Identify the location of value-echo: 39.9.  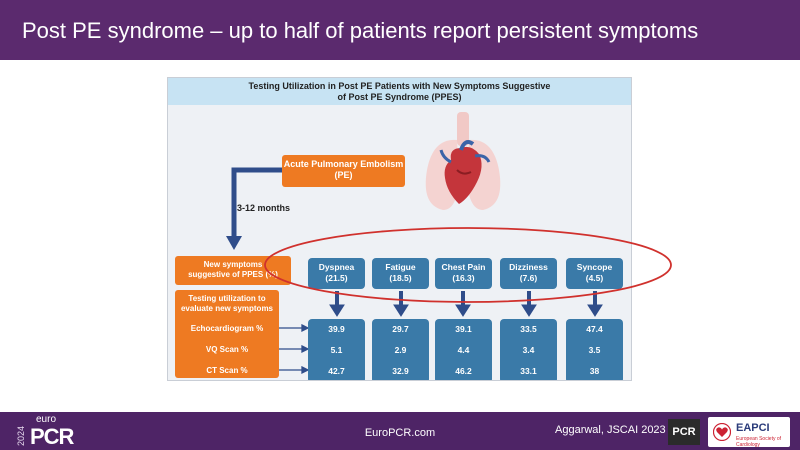
(336, 329).